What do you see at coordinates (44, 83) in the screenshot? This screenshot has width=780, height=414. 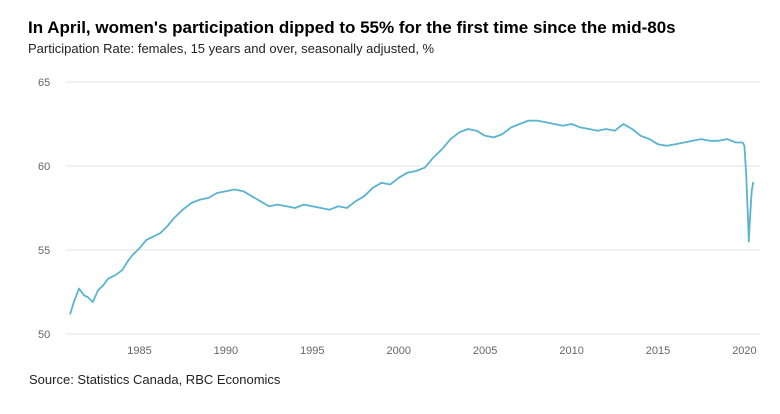 I see `y-tick-label: 65` at bounding box center [44, 83].